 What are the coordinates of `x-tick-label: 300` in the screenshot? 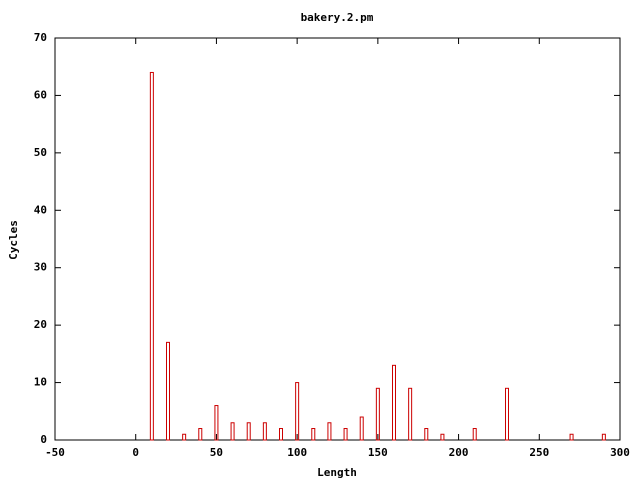 It's located at (620, 452).